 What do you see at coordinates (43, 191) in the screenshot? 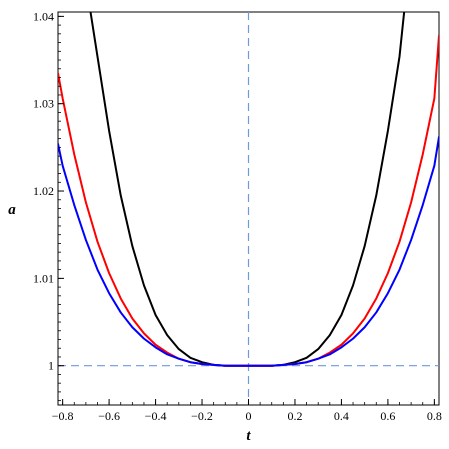
I see `y-tick-label: 1.02` at bounding box center [43, 191].